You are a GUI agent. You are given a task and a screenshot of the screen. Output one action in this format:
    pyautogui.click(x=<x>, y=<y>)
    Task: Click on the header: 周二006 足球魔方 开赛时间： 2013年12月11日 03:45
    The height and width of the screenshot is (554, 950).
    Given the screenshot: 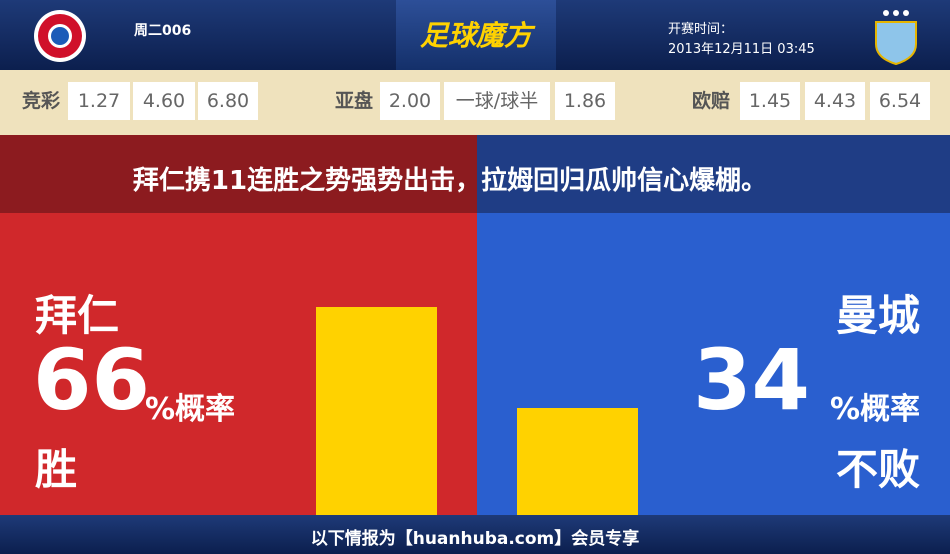 What is the action you would take?
    pyautogui.click(x=475, y=35)
    